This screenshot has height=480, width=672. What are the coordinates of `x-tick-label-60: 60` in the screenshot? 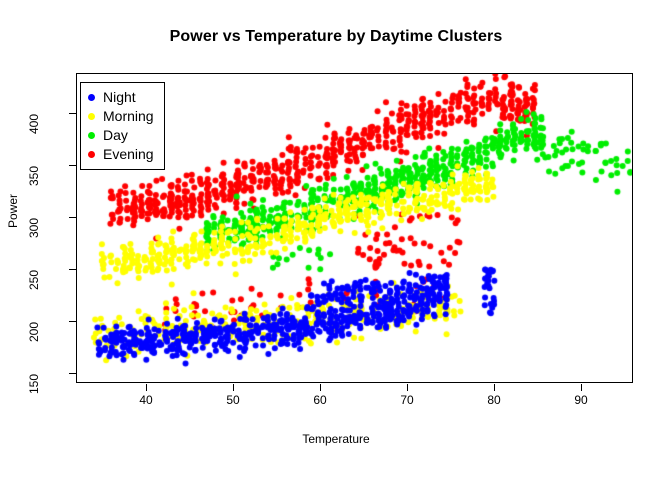 It's located at (320, 400).